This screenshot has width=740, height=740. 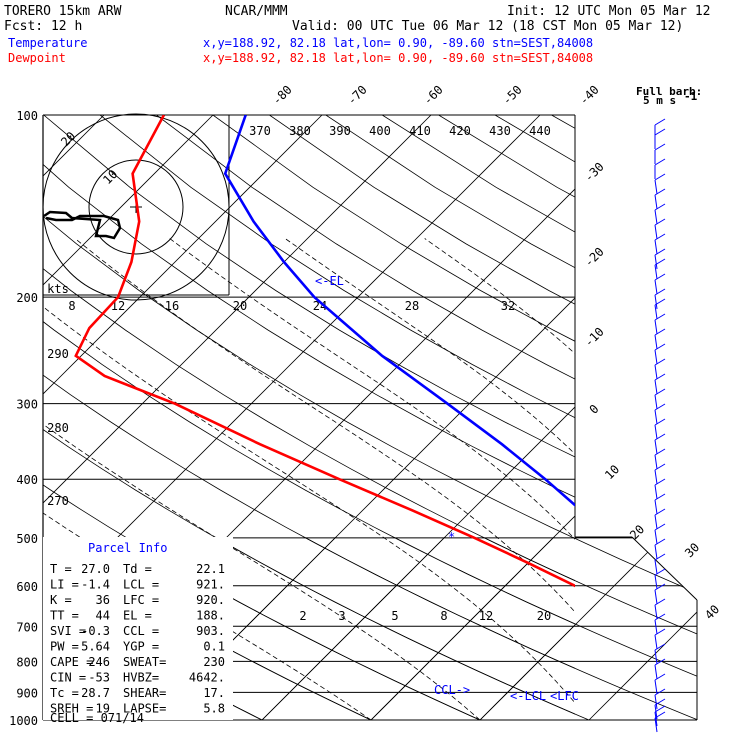 I want to click on right-frame-slant, so click(x=664, y=568).